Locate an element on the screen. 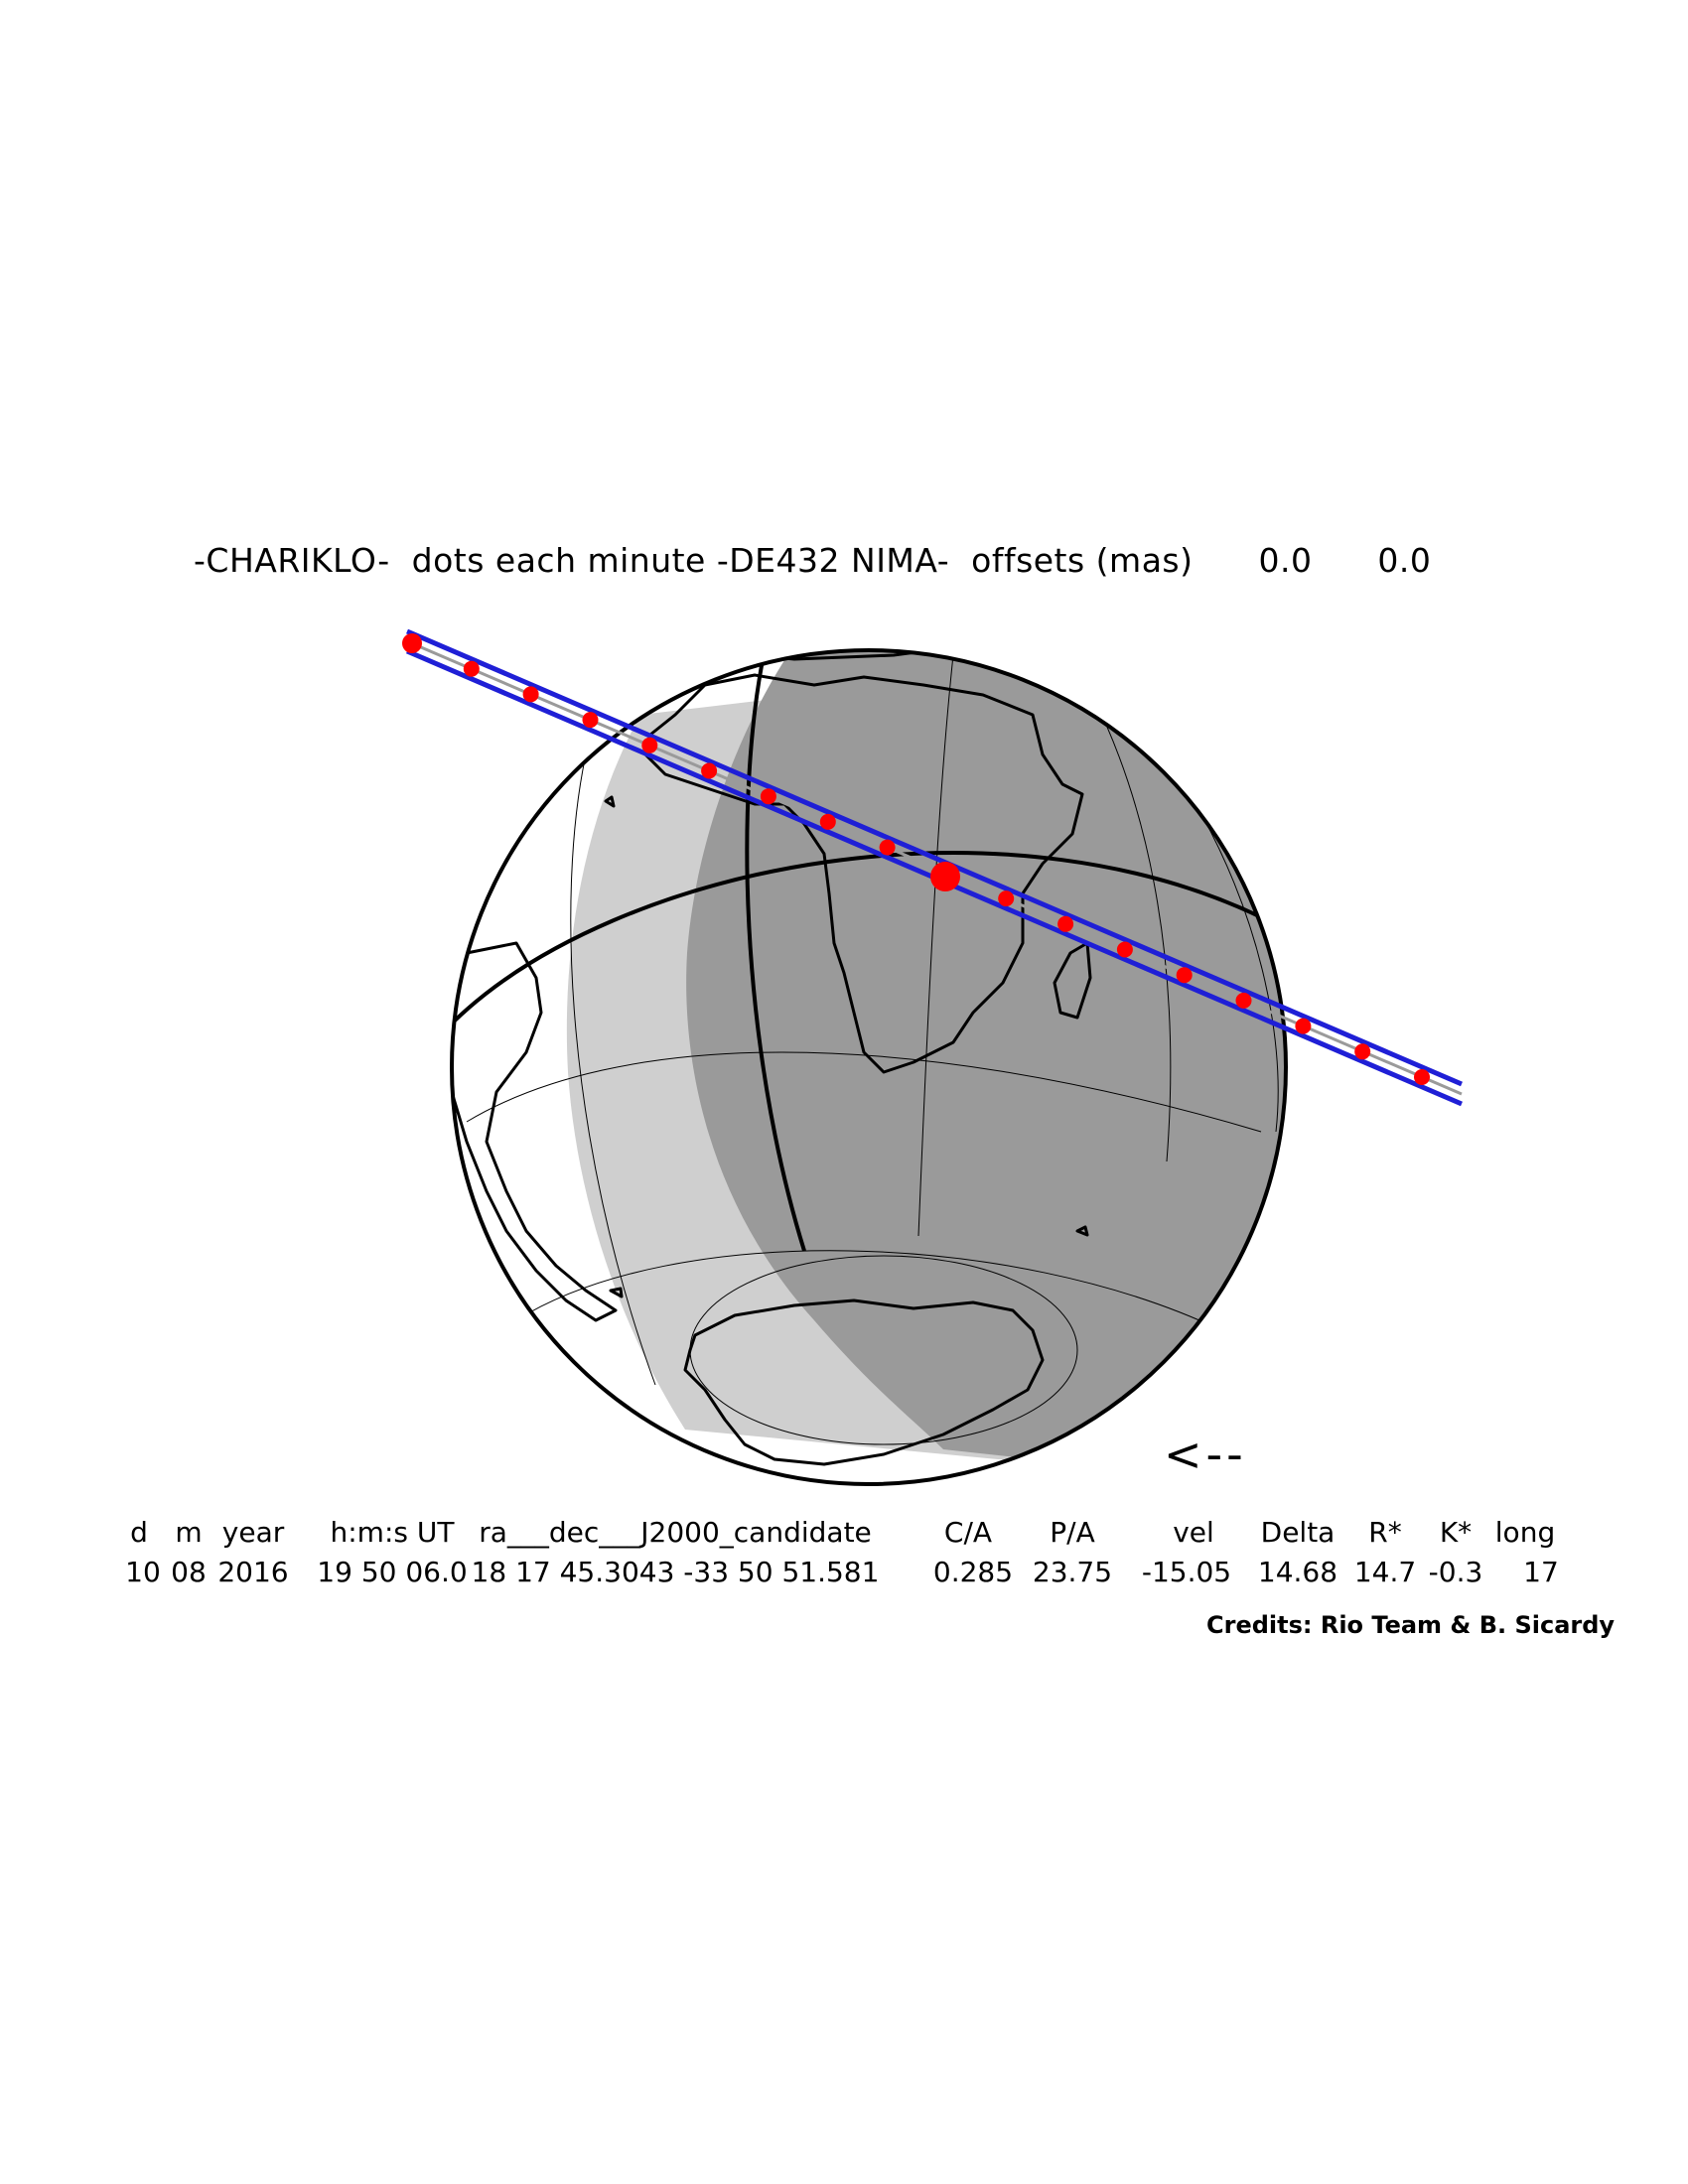 The width and height of the screenshot is (1688, 2184). table-header-cell: h:m:s UT is located at coordinates (392, 1532).